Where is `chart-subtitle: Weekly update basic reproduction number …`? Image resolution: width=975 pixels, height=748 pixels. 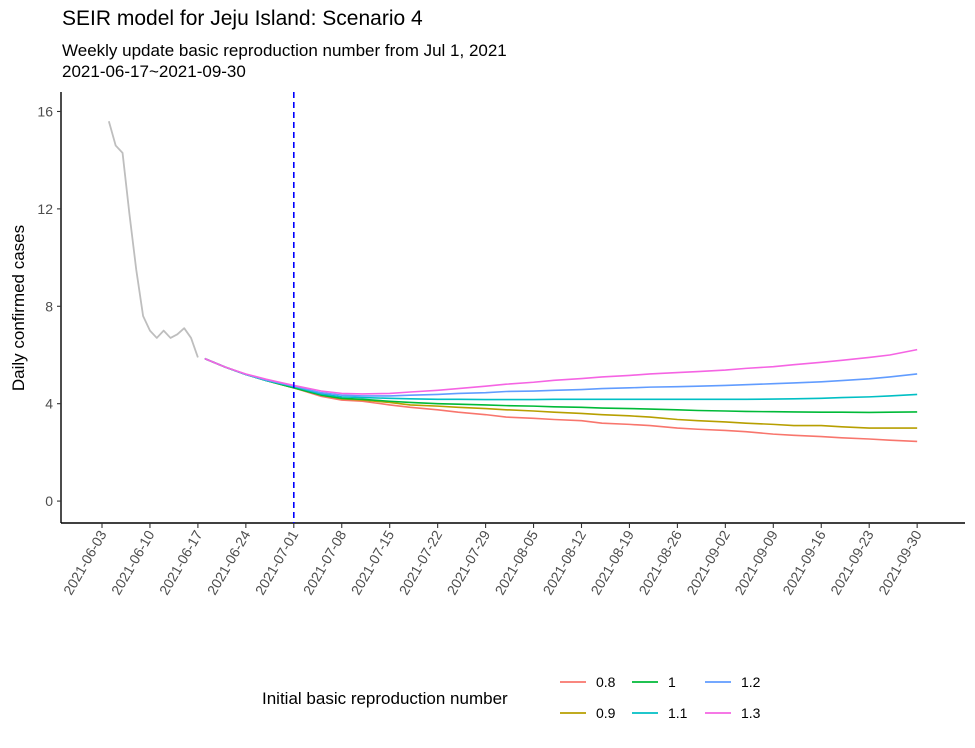
chart-subtitle: Weekly update basic reproduction number … is located at coordinates (284, 50).